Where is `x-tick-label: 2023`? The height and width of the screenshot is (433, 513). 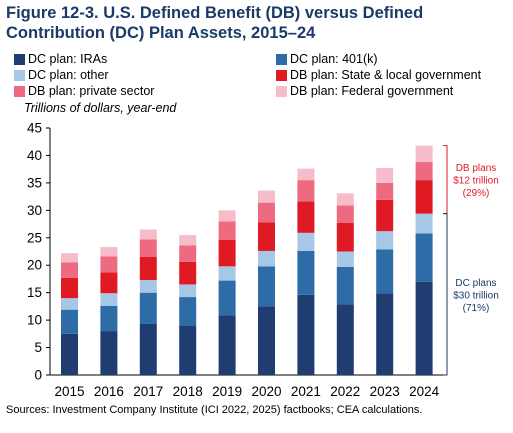 x-tick-label: 2023 is located at coordinates (385, 391).